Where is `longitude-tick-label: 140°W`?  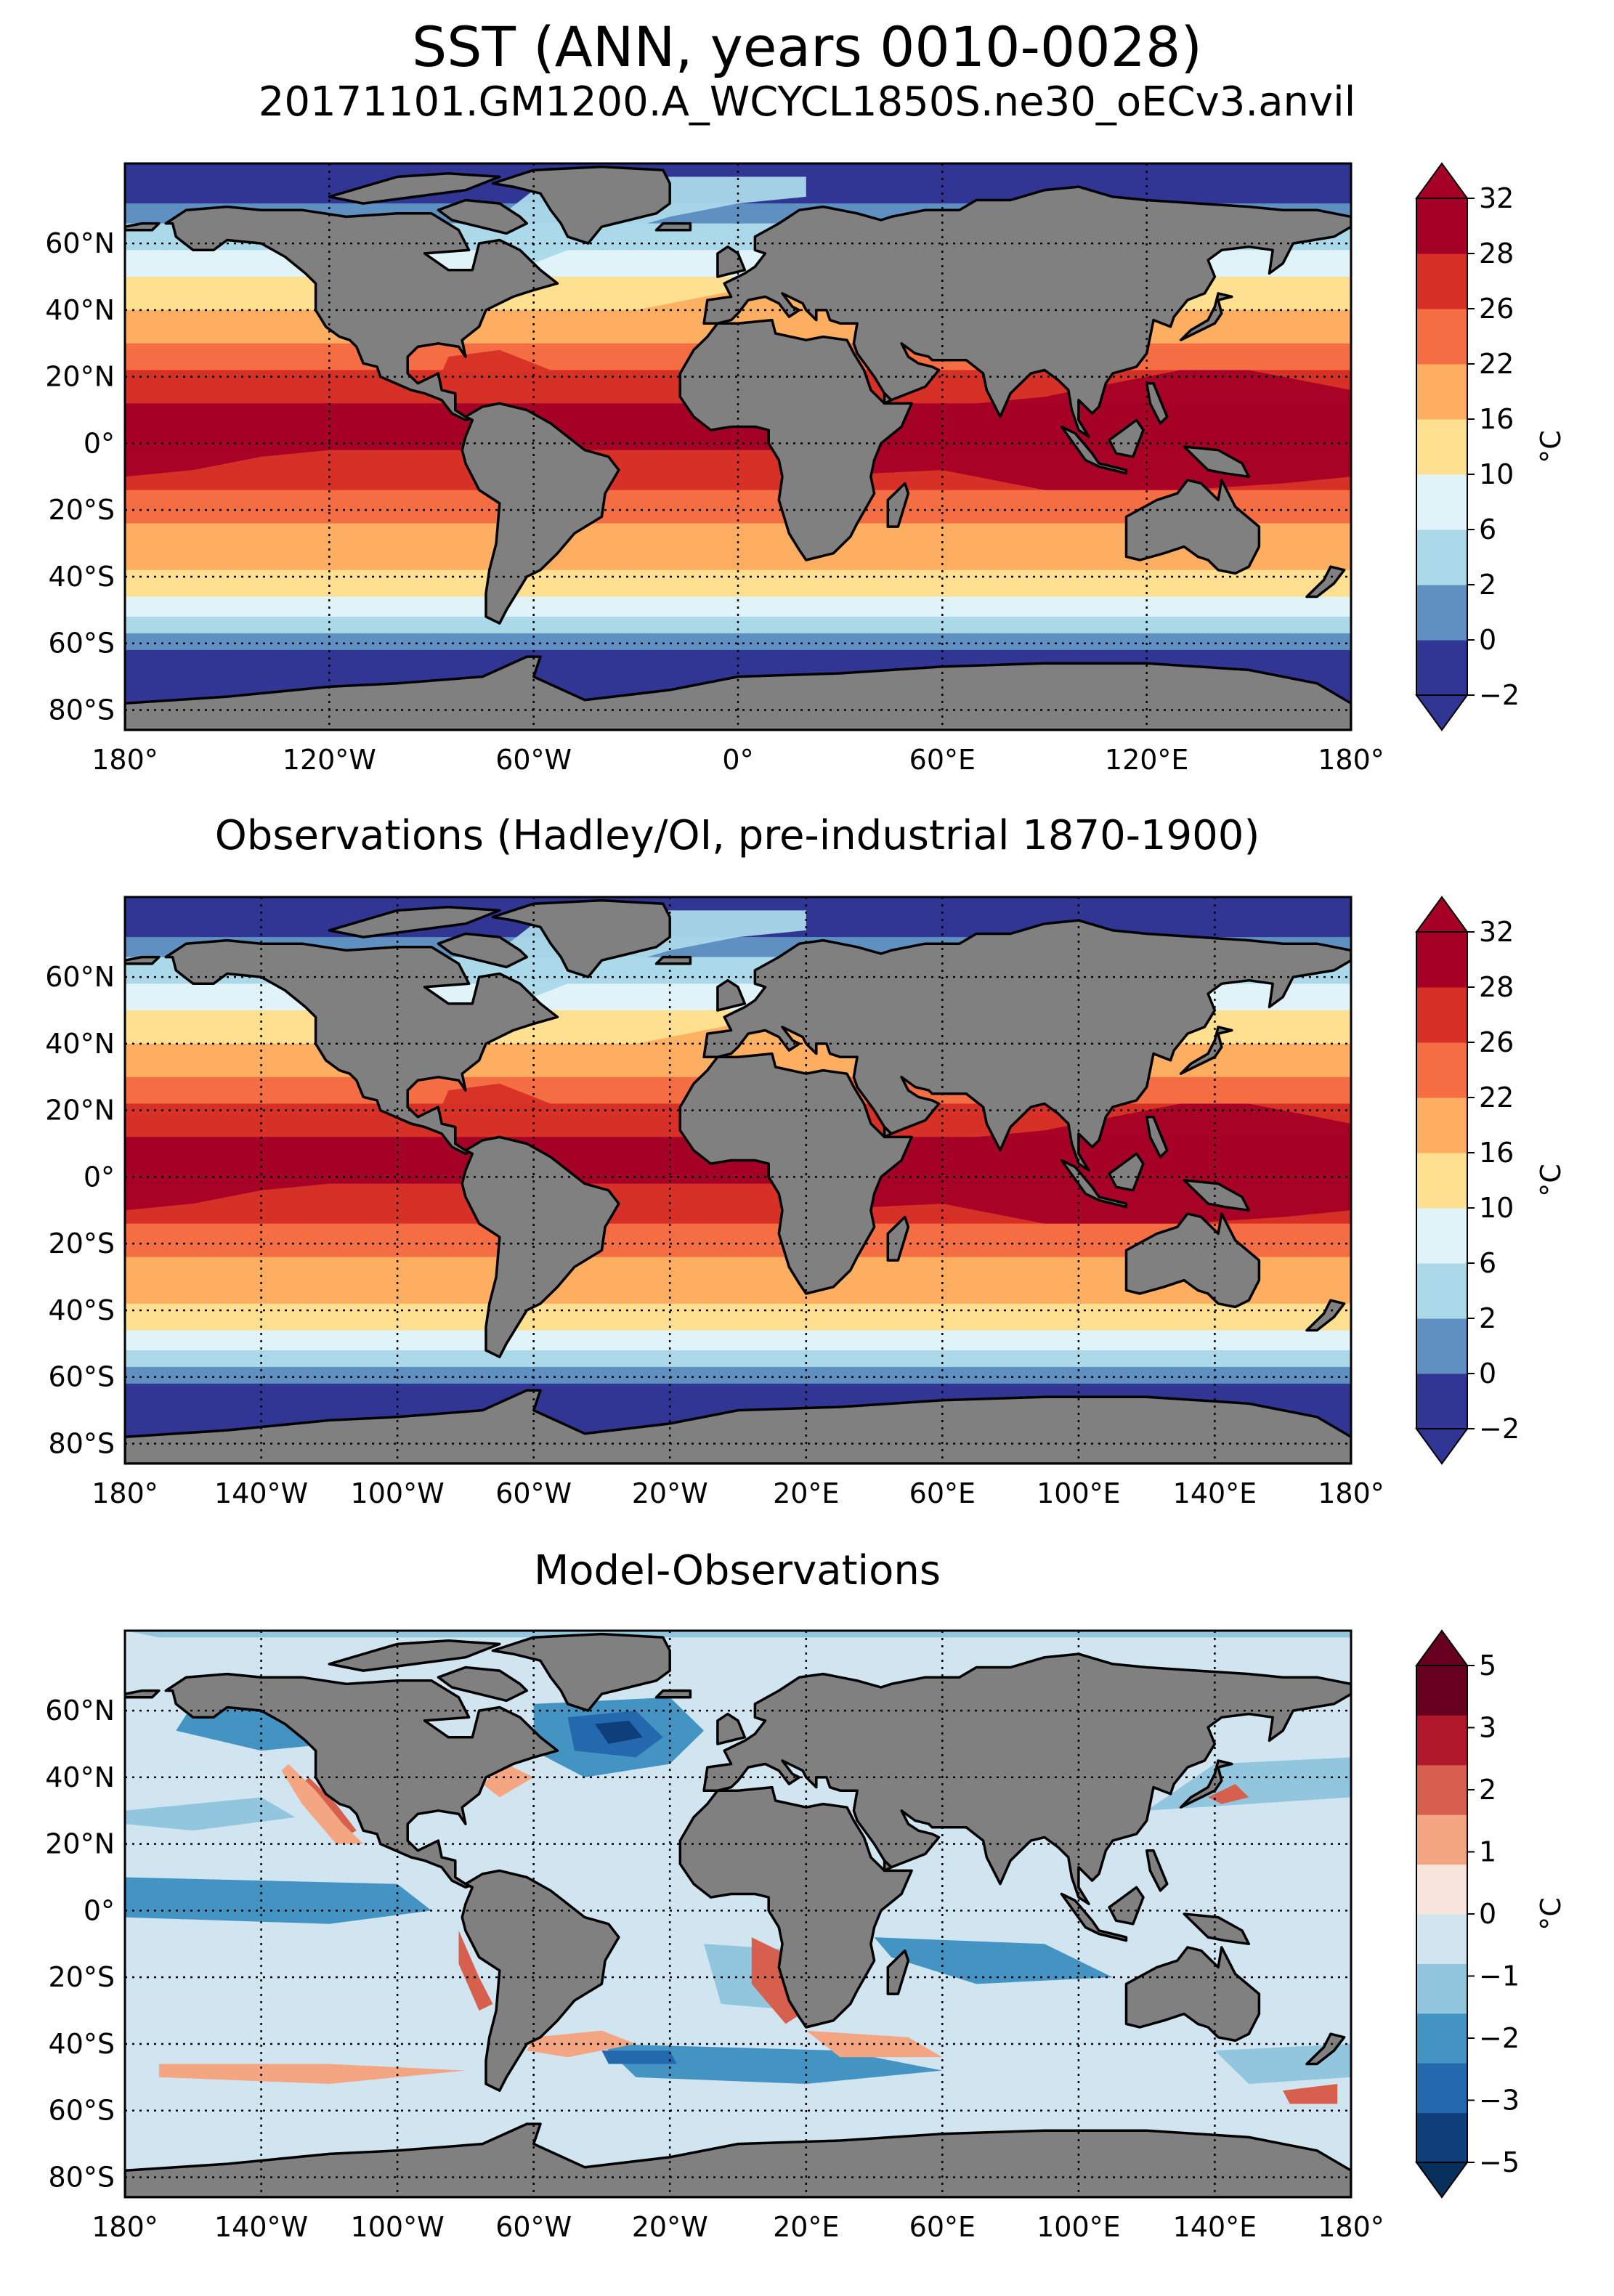
longitude-tick-label: 140°W is located at coordinates (261, 1493).